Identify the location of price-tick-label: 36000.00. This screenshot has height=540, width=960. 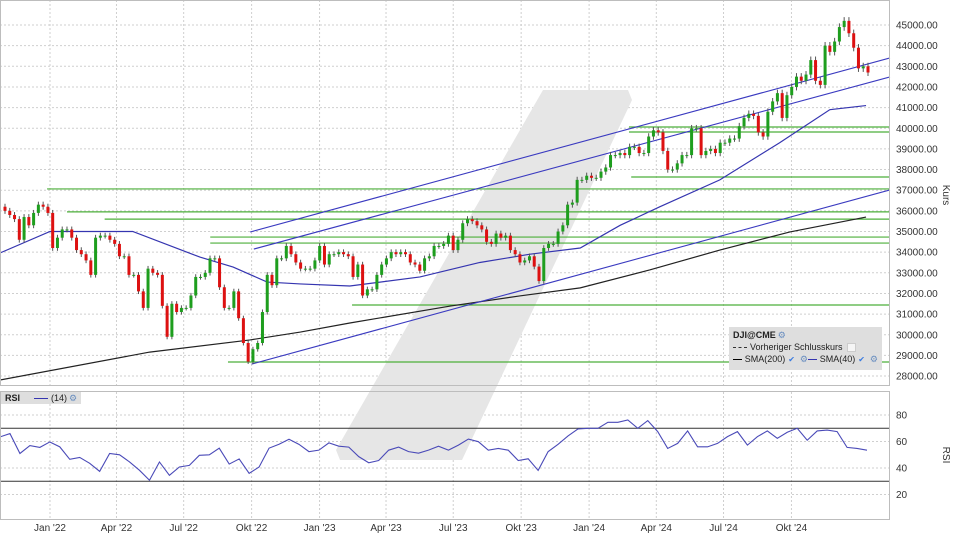
(917, 211).